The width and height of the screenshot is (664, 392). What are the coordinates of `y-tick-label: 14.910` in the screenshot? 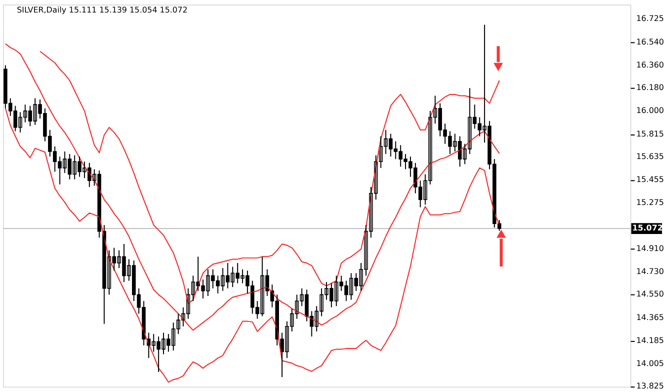 It's located at (650, 249).